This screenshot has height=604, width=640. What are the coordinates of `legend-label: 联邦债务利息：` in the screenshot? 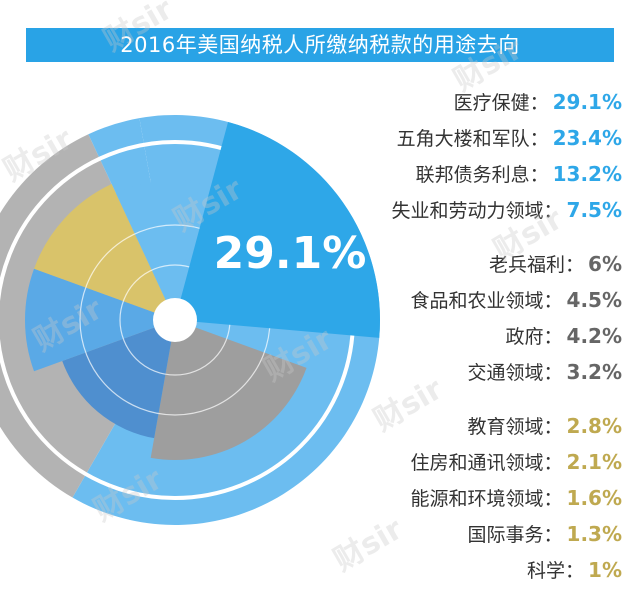 It's located at (482, 175).